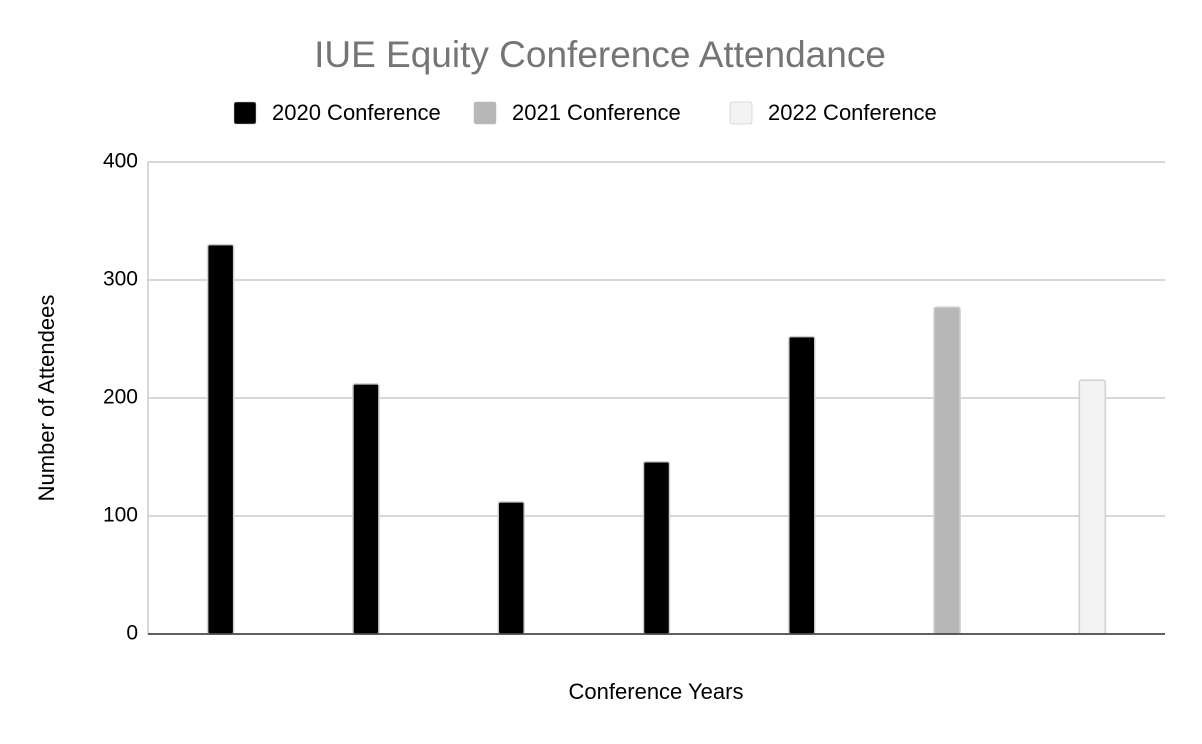 The width and height of the screenshot is (1202, 744). I want to click on y-tick-label: 0, so click(132, 633).